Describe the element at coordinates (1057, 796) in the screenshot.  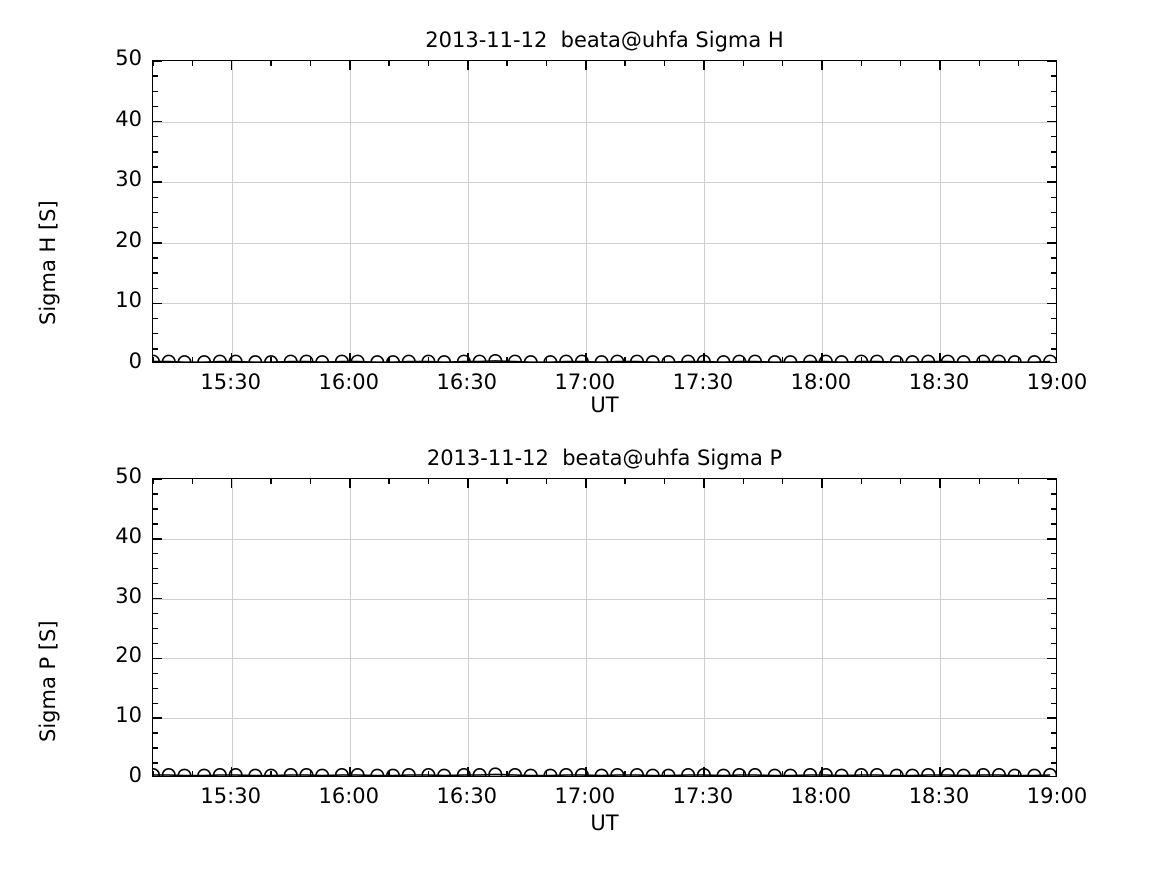
I see `x-tick-label: 19:00` at that location.